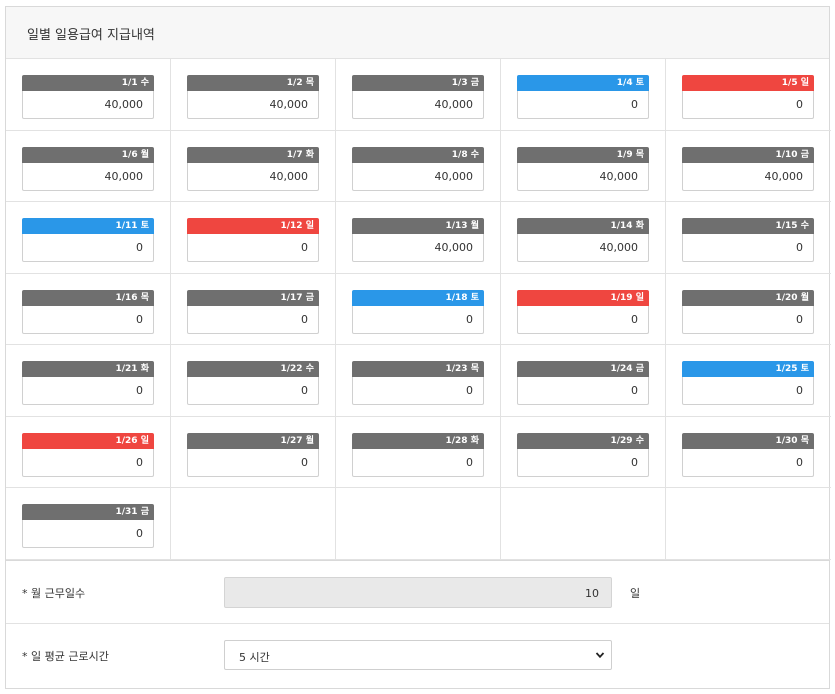 This screenshot has height=694, width=835. What do you see at coordinates (253, 83) in the screenshot?
I see `day-label: 1/2 목` at bounding box center [253, 83].